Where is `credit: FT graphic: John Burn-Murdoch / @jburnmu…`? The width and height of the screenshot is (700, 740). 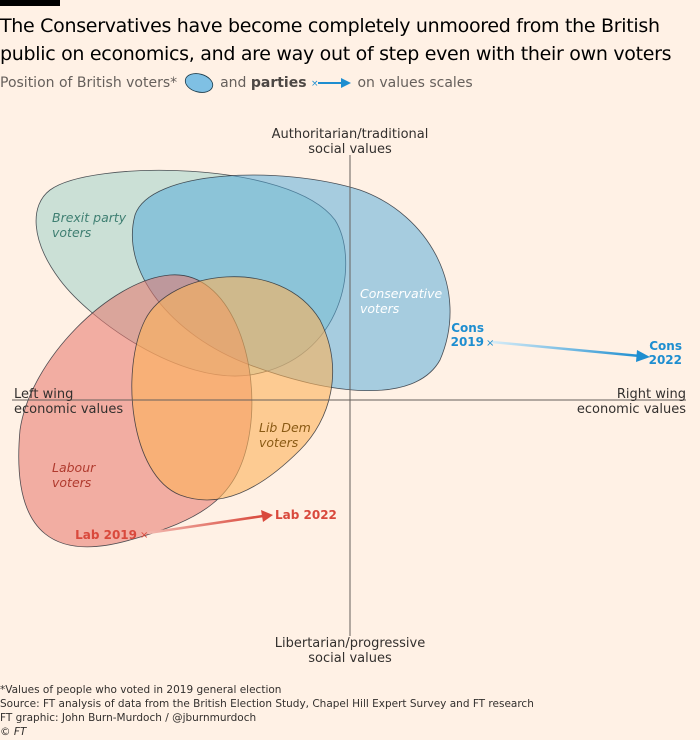
credit: FT graphic: John Burn-Murdoch / @jburnmu… is located at coordinates (128, 718).